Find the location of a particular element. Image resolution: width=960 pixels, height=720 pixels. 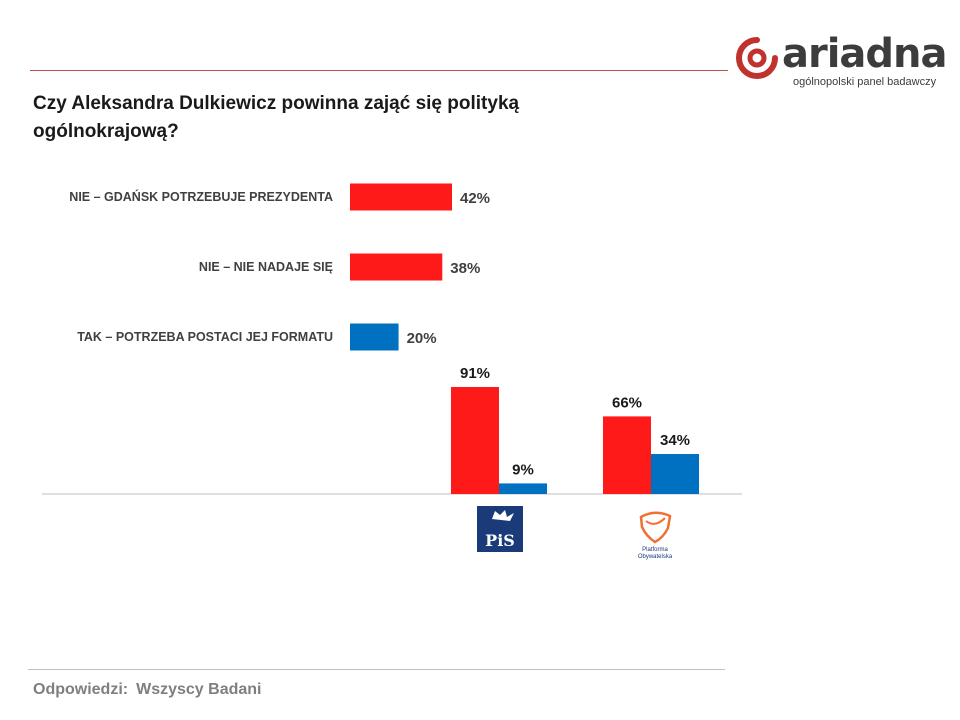

hbar-value-label: 38% is located at coordinates (465, 268).